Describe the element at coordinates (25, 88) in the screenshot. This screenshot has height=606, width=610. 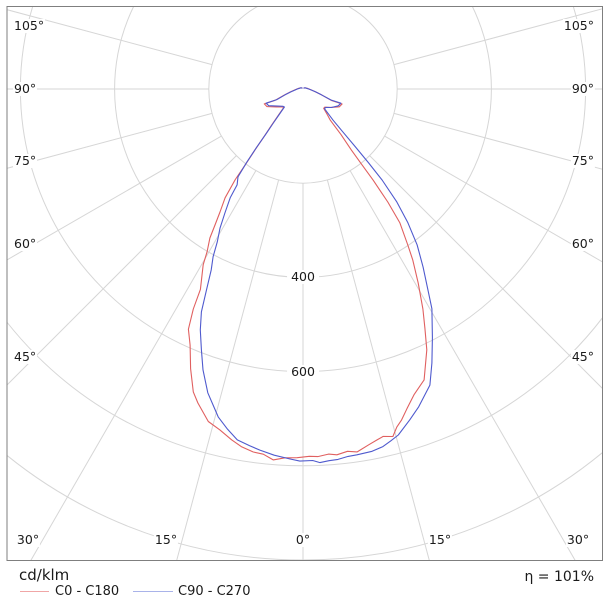
I see `angle-label-left-90: 90°` at that location.